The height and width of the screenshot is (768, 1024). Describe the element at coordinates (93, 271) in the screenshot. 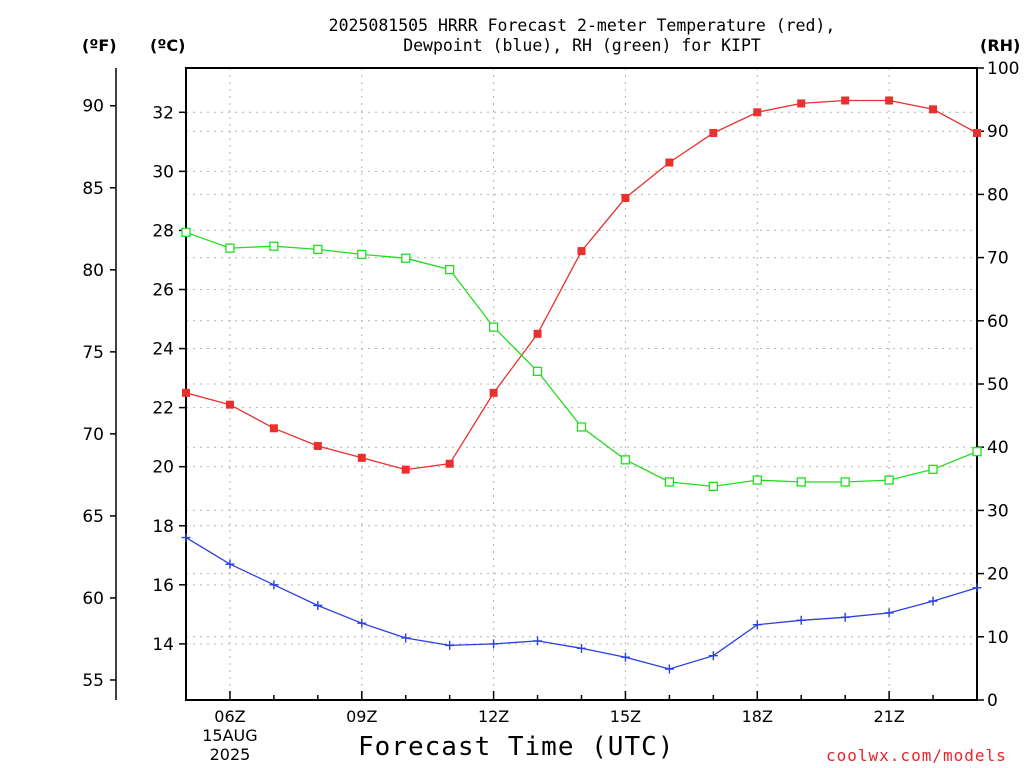

I see `fahrenheit-tick-label: 80` at that location.